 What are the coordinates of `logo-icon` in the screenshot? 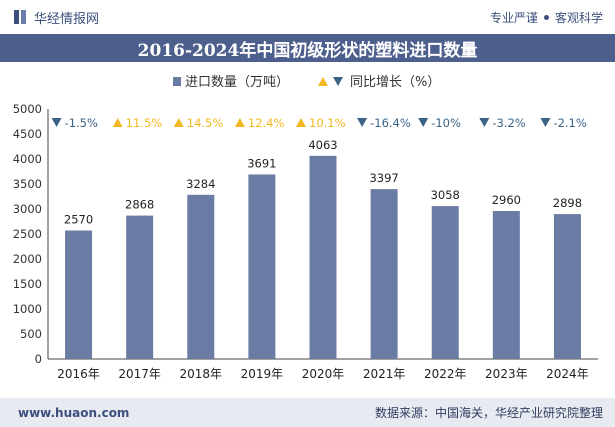 It's located at (21, 17).